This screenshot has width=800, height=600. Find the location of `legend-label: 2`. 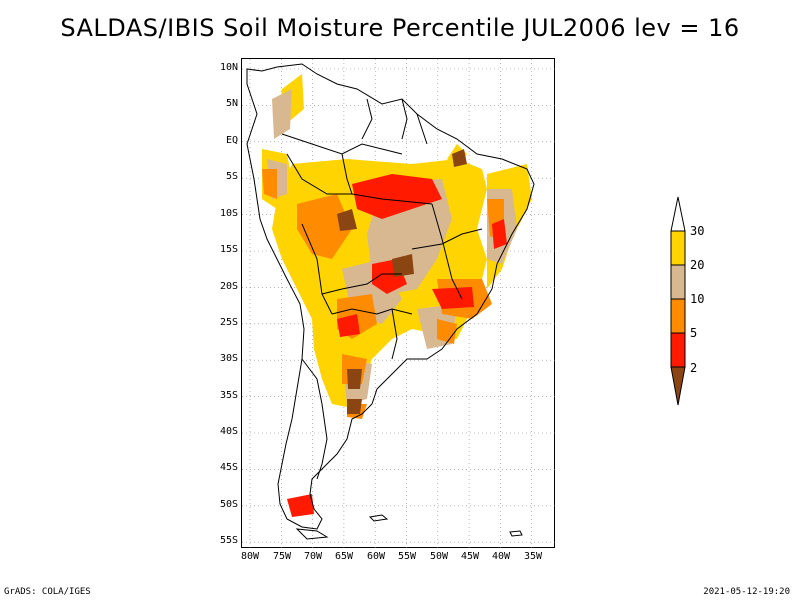

legend-label: 2 is located at coordinates (694, 368).